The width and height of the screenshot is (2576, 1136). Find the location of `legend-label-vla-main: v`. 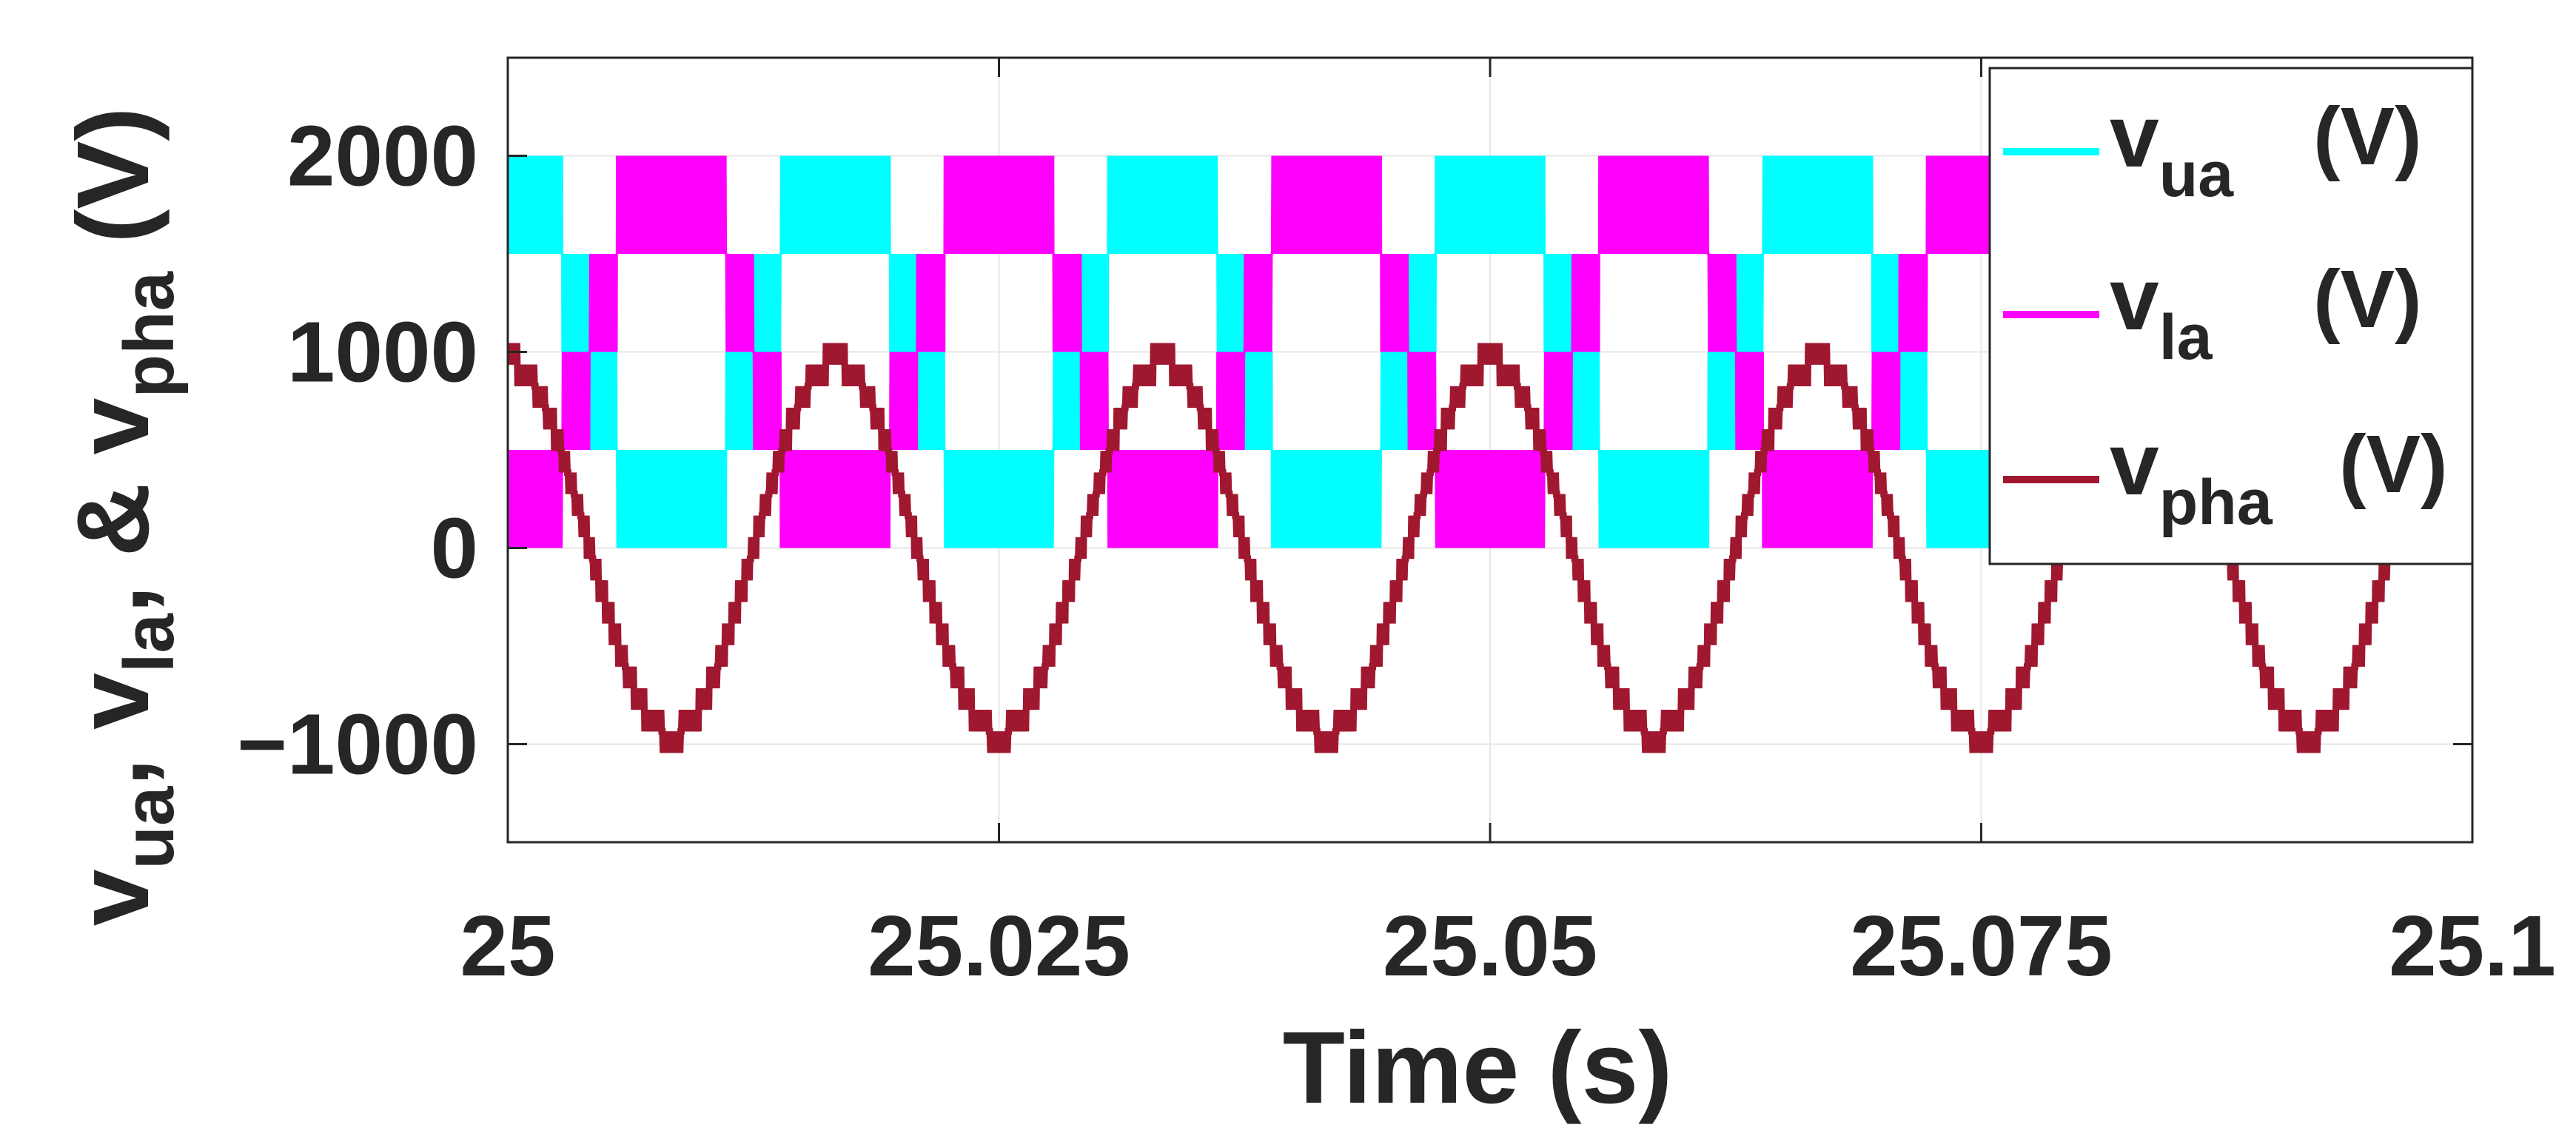

legend-label-vla-main: v is located at coordinates (2134, 299).